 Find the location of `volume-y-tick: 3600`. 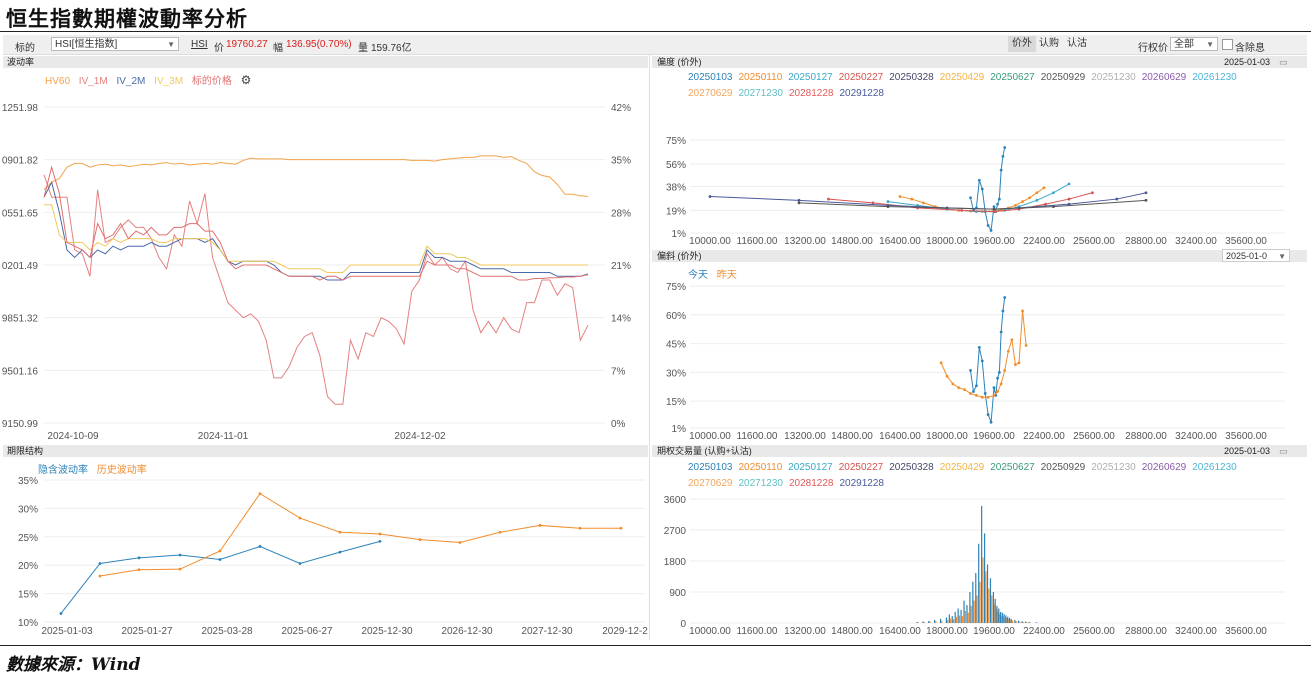

volume-y-tick: 3600 is located at coordinates (675, 500).